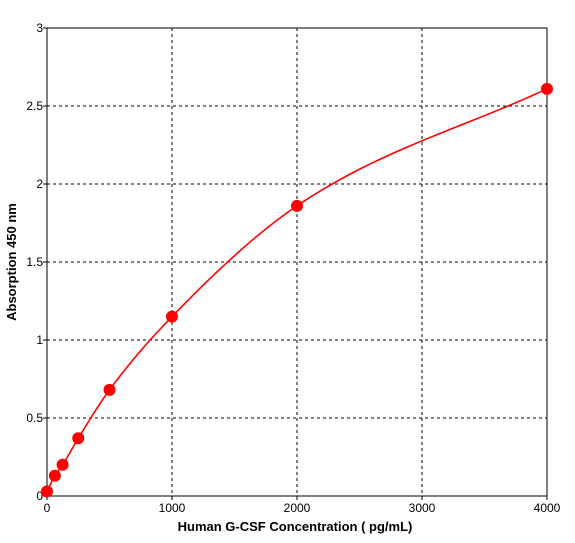 Image resolution: width=575 pixels, height=543 pixels. I want to click on x-tick-label: 4000, so click(547, 508).